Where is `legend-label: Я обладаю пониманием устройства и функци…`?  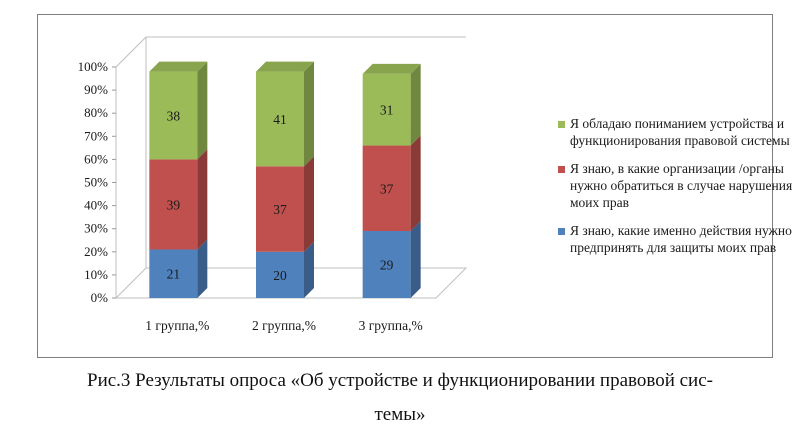 legend-label: Я обладаю пониманием устройства и функци… is located at coordinates (680, 132).